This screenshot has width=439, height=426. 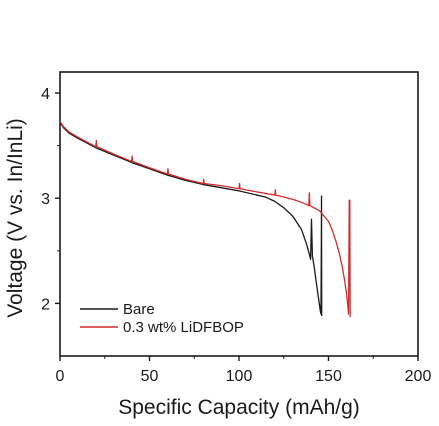 What do you see at coordinates (239, 407) in the screenshot?
I see `x-axis-title: Specific Capacity (mAh/g)` at bounding box center [239, 407].